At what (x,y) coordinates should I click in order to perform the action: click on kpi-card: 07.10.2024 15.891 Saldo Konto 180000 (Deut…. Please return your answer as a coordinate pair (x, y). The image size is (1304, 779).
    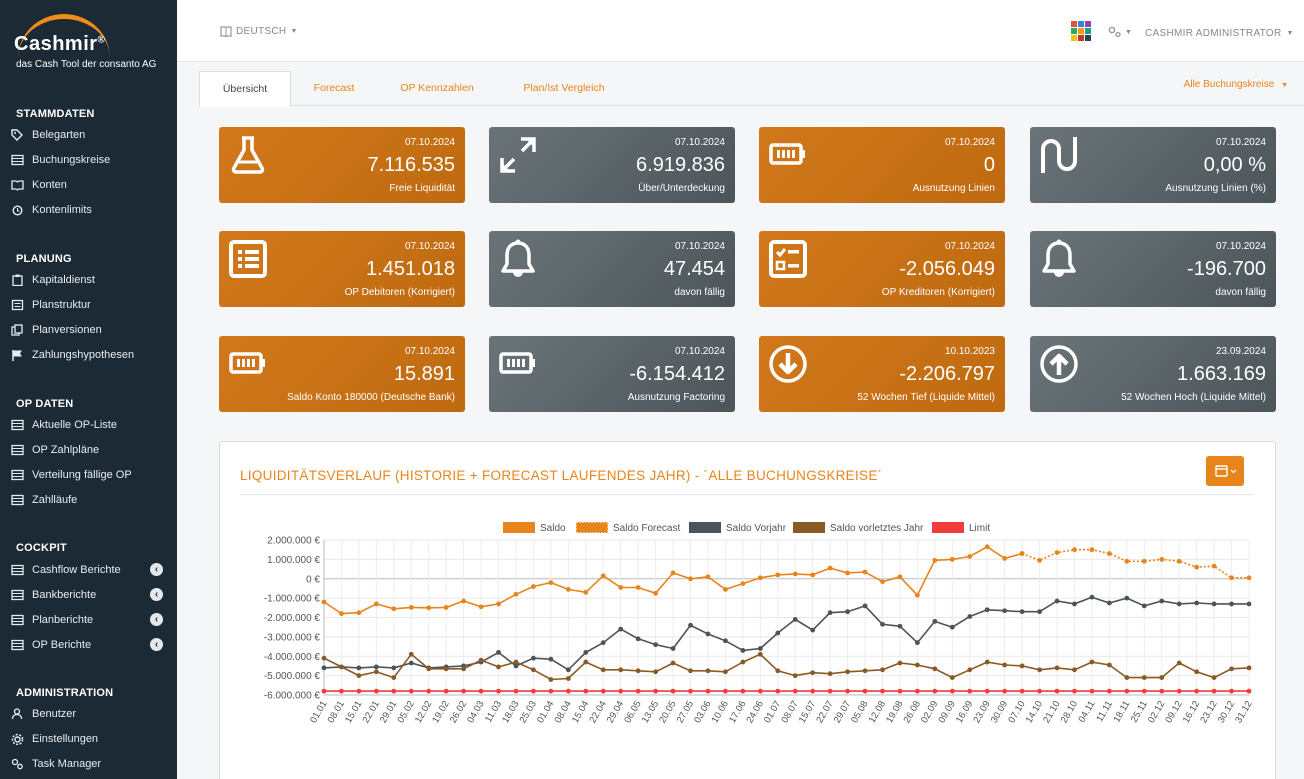
    Looking at the image, I should click on (342, 374).